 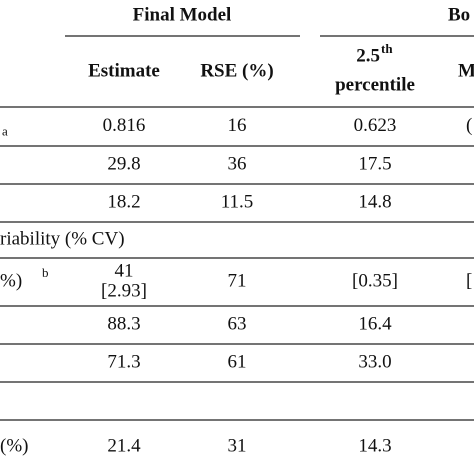 I want to click on cell: 17.5, so click(x=374, y=163).